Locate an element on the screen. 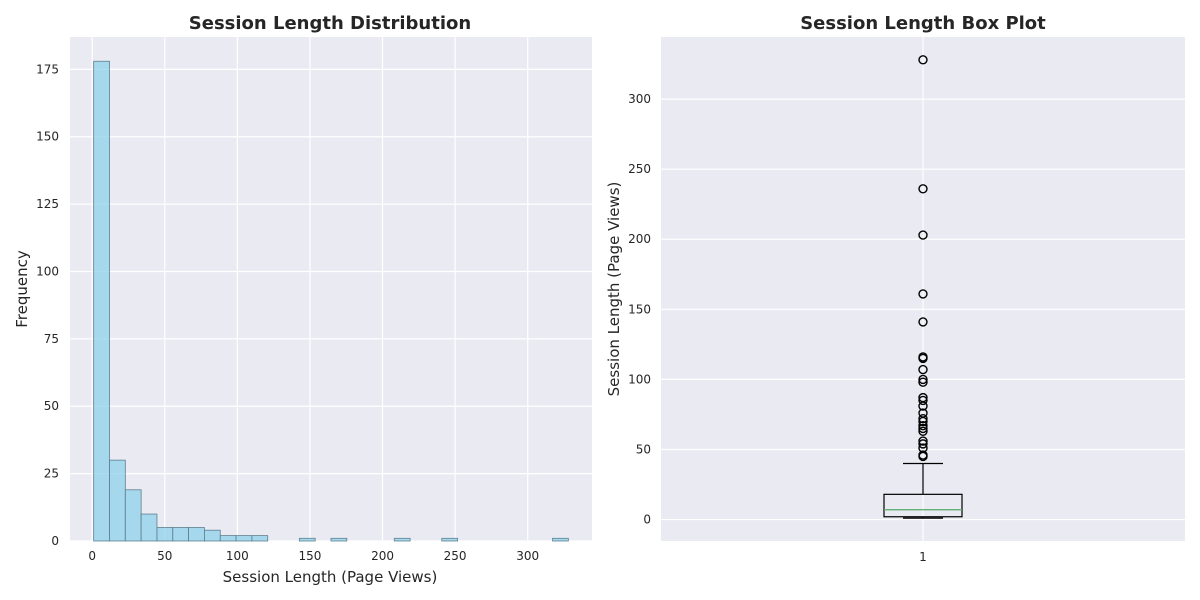  boxplot-x-ticks: 1 is located at coordinates (923, 557).